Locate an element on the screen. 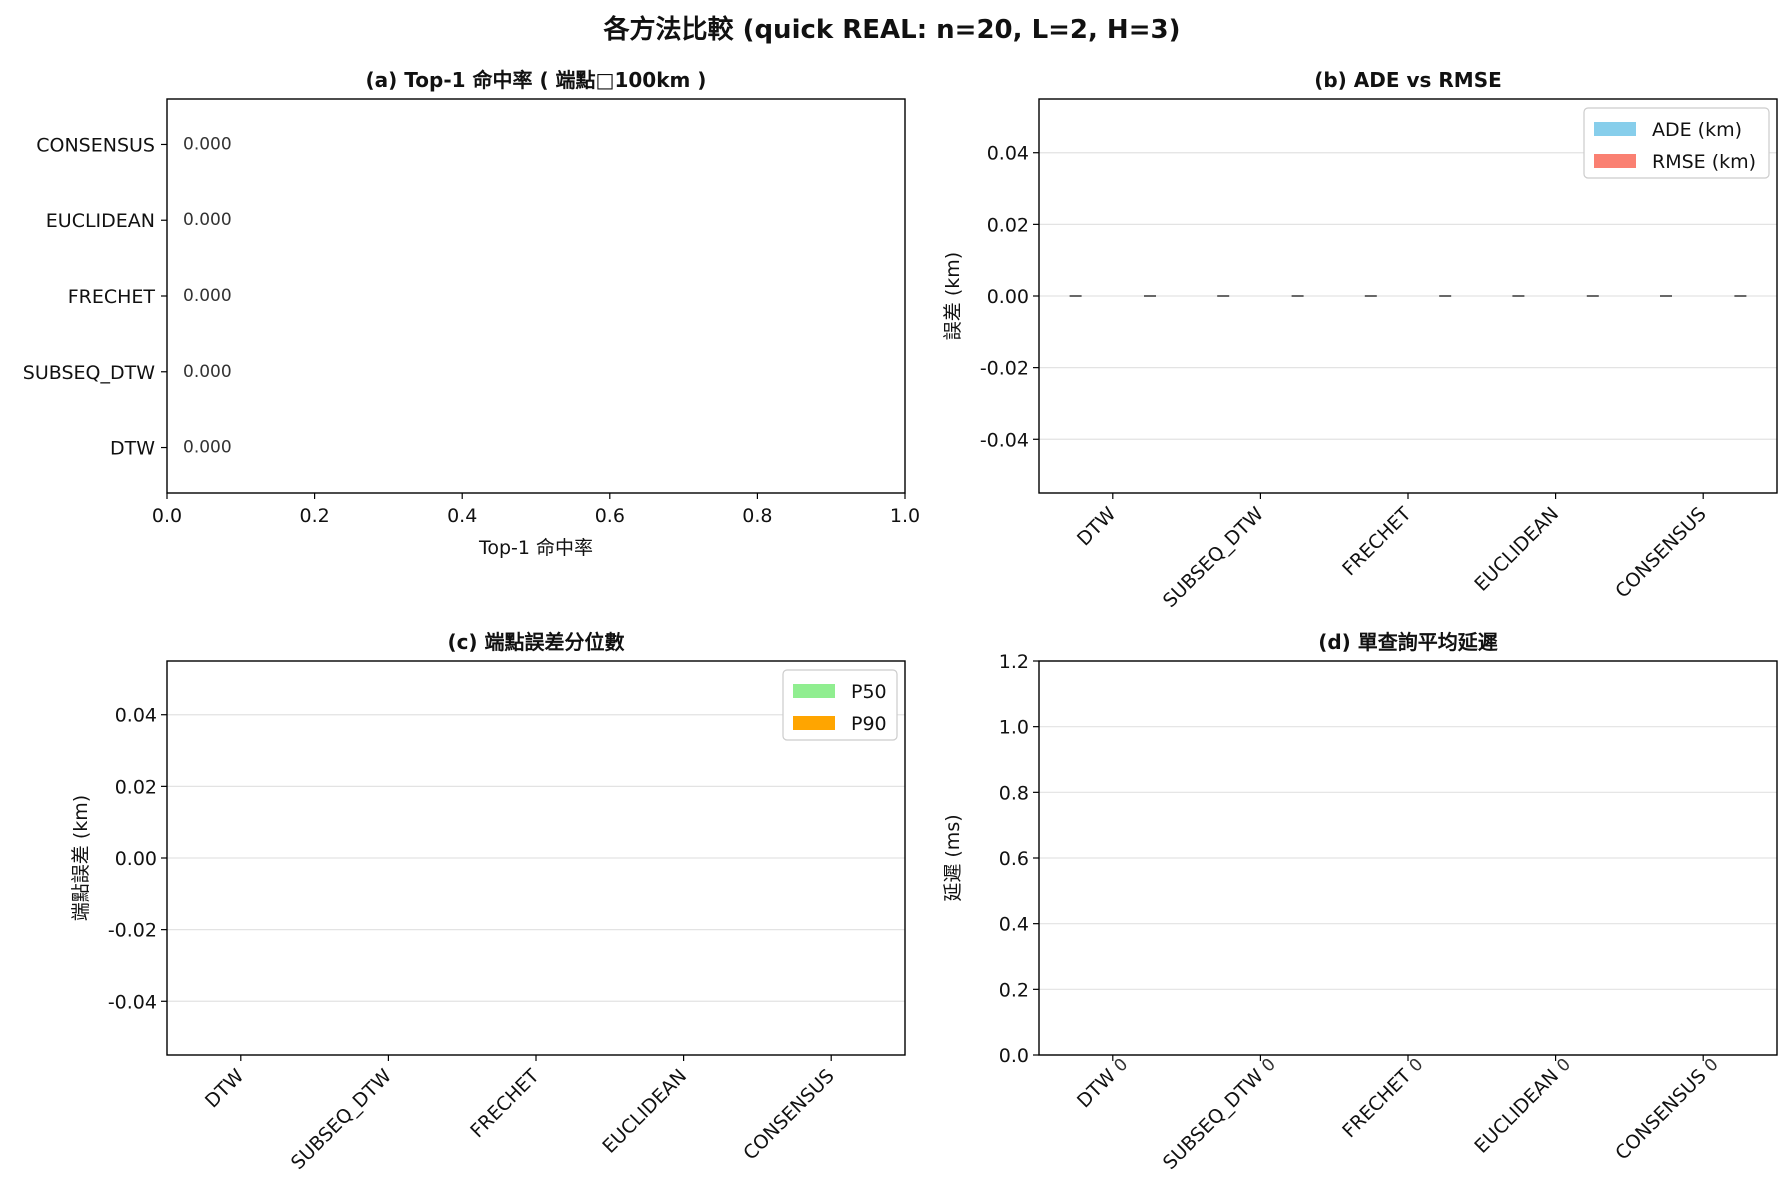 The height and width of the screenshot is (1184, 1785). data-label-a-EUCLIDEAN: 0.000 is located at coordinates (207, 220).